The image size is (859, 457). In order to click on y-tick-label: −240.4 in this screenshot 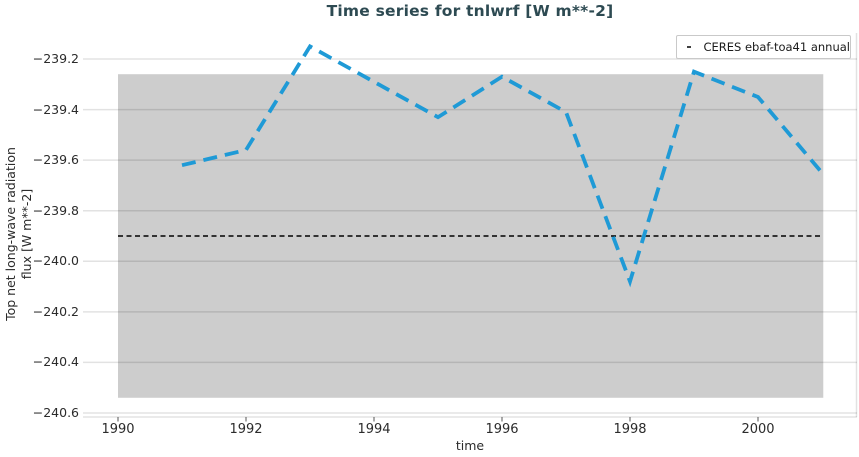, I will do `click(55, 362)`.